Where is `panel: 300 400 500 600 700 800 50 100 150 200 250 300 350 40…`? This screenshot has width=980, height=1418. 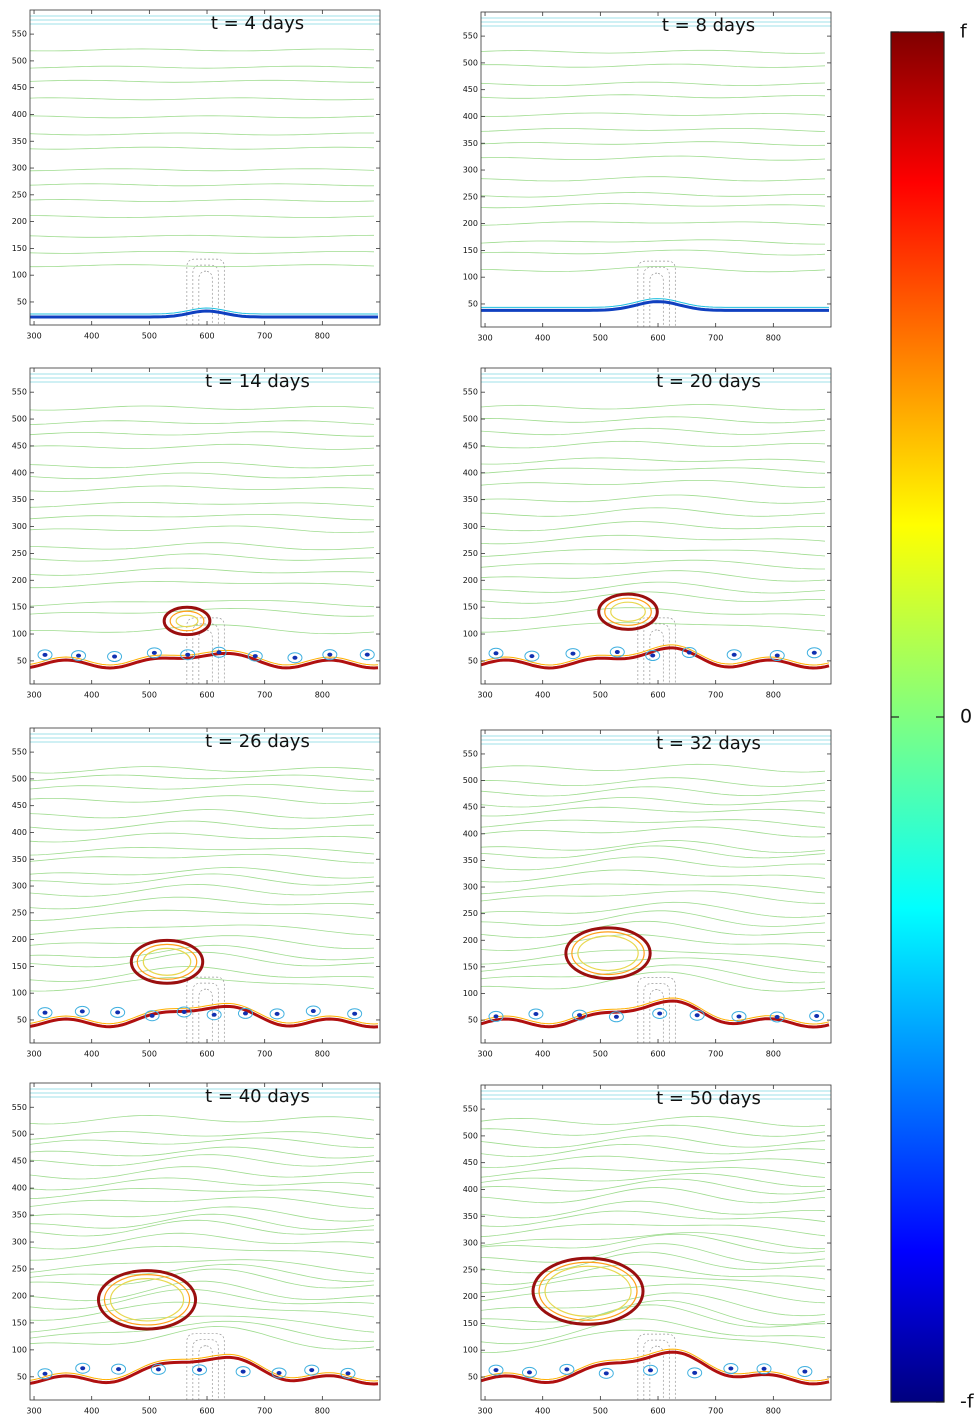 panel: 300 400 500 600 700 800 50 100 150 200 250 300 350 40… is located at coordinates (647, 894).